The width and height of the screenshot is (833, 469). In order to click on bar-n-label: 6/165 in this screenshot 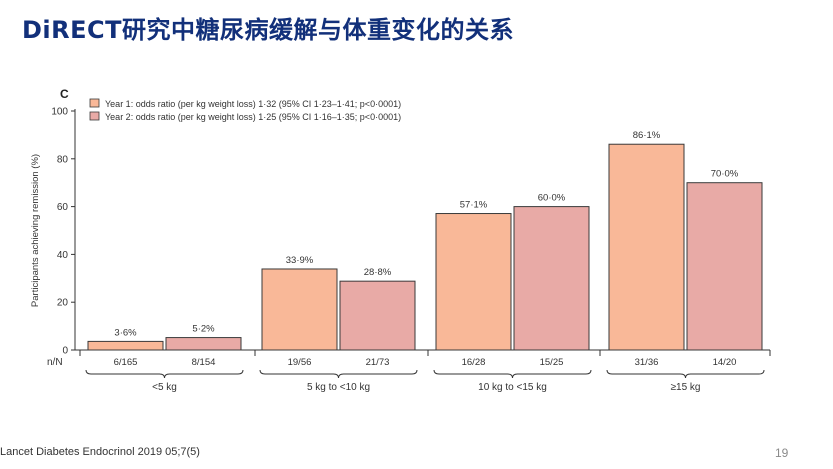, I will do `click(126, 362)`.